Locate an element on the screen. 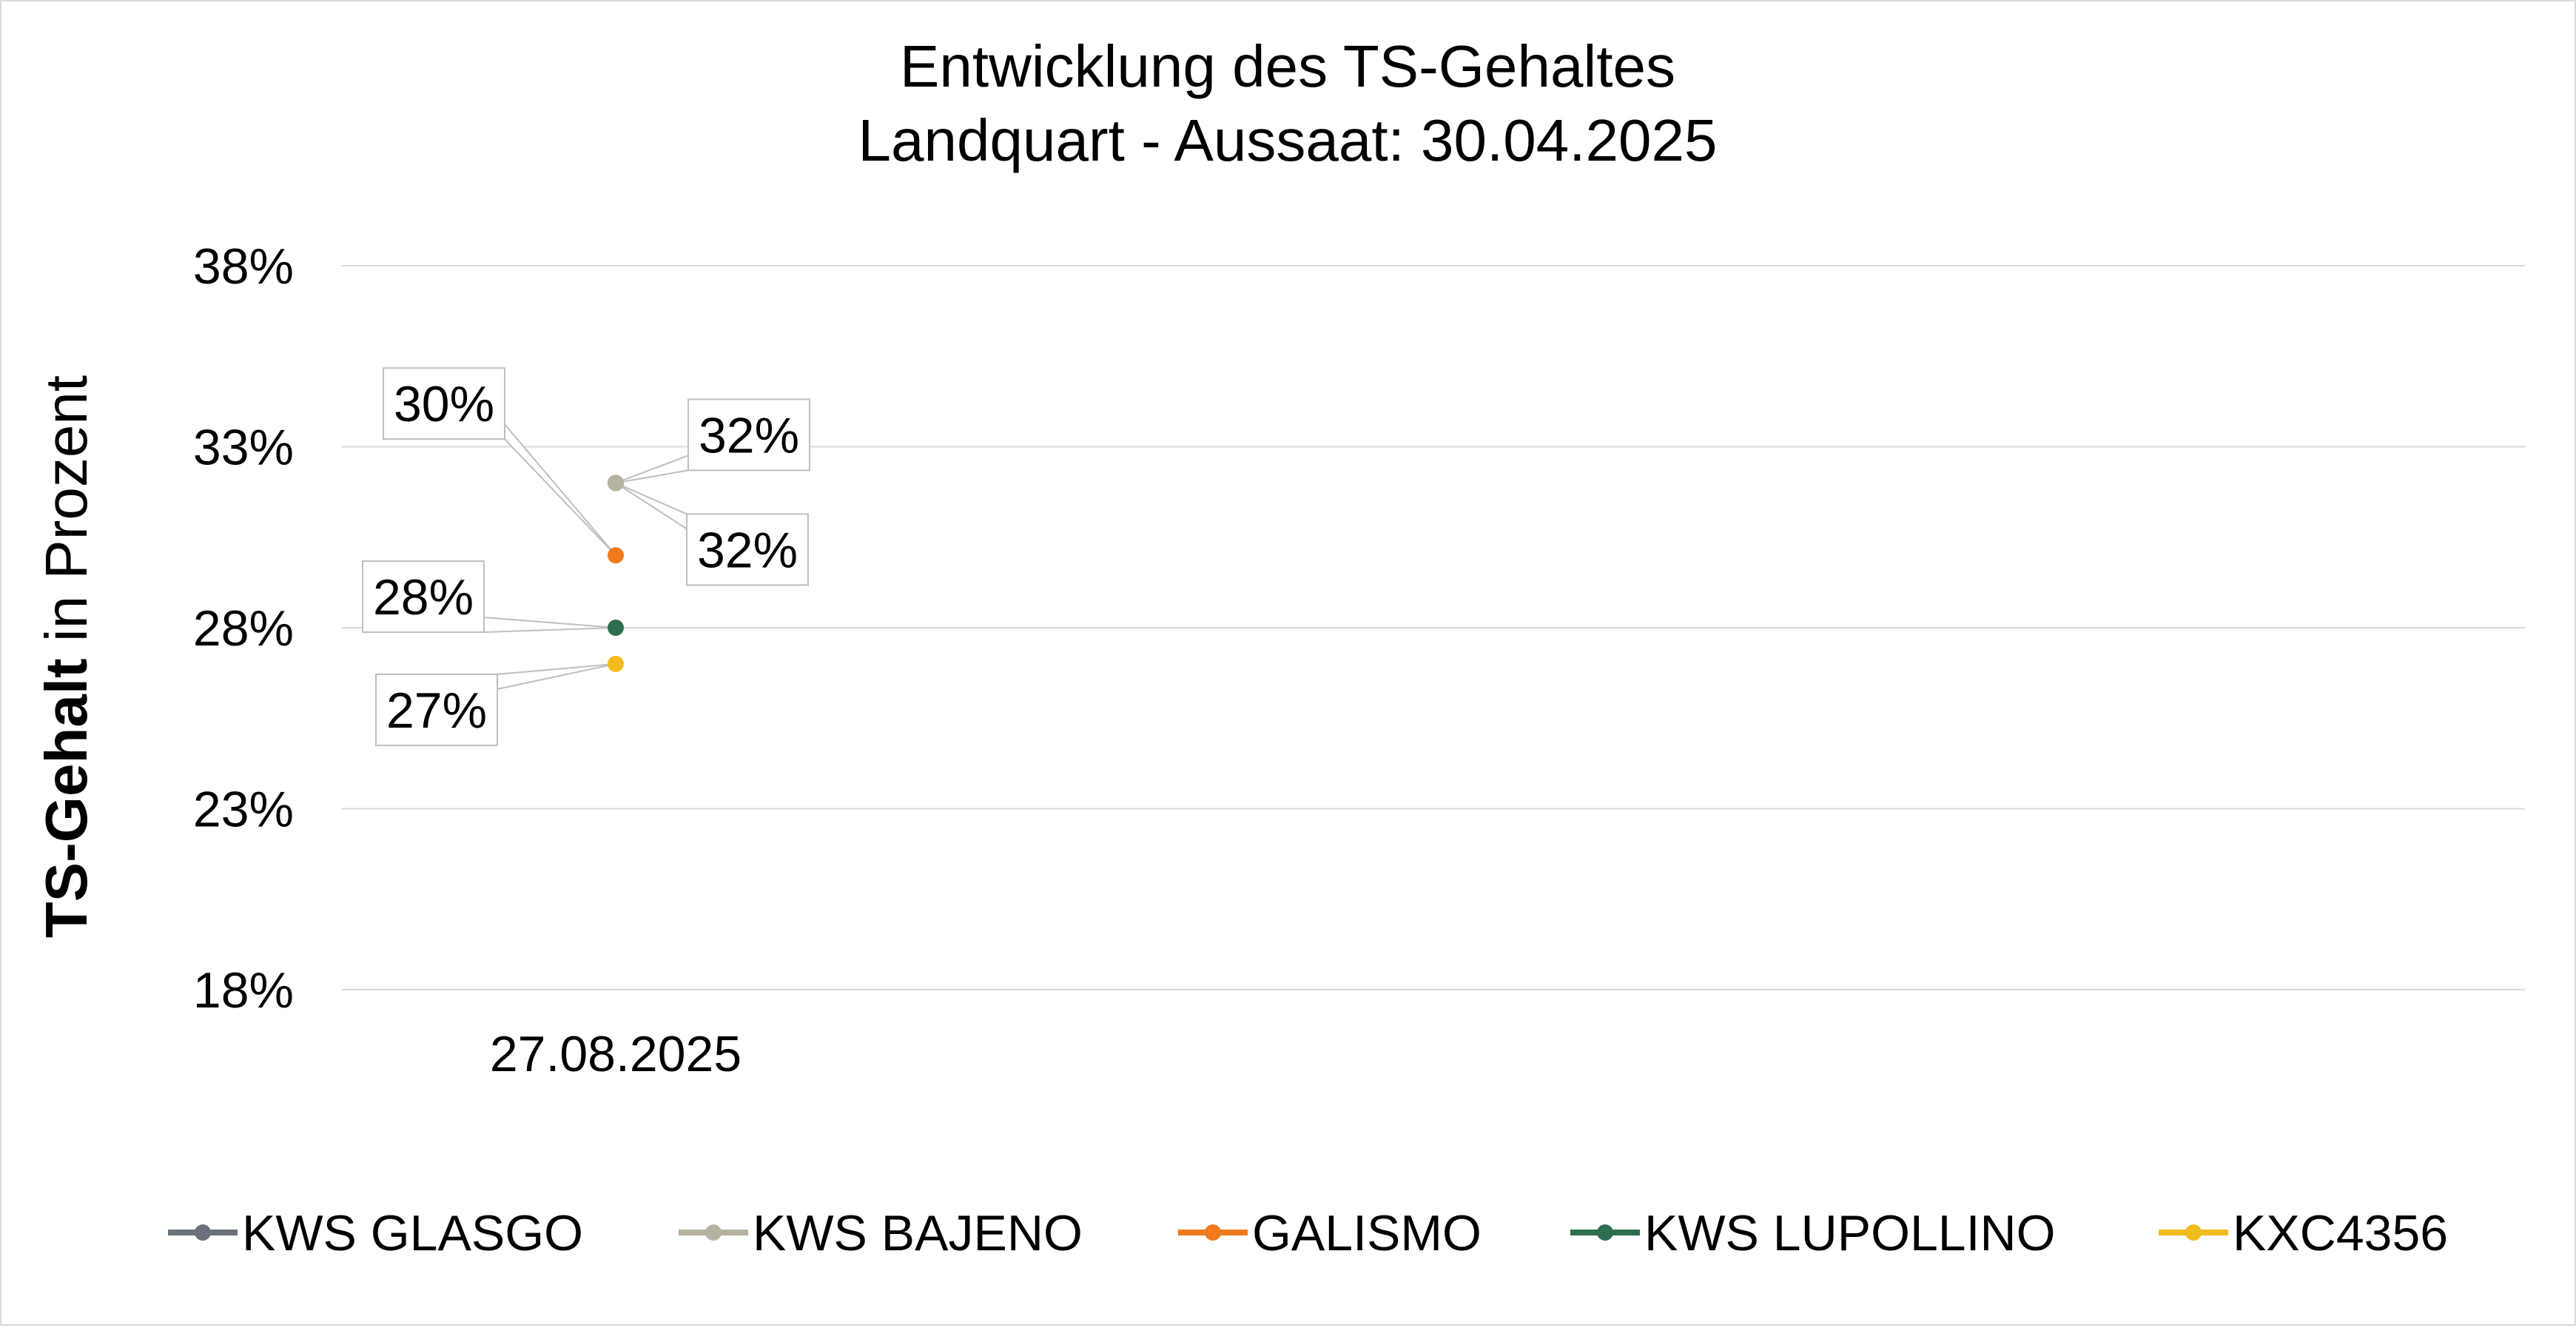 Image resolution: width=2576 pixels, height=1328 pixels. x-tick-label: 27.08.2025 is located at coordinates (615, 1054).